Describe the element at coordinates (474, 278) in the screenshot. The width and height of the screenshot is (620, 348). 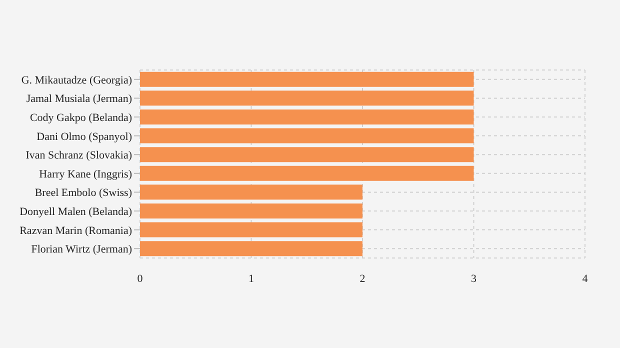
I see `x-tick-label: 3` at that location.